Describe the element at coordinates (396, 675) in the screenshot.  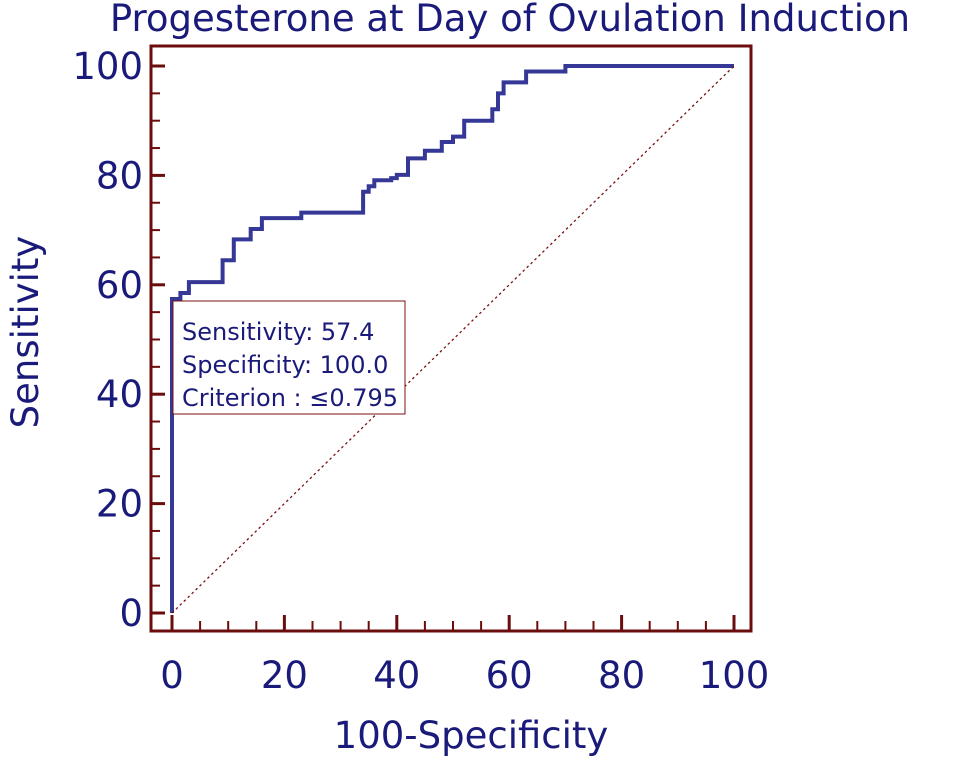
I see `x-tick-label: 40` at that location.